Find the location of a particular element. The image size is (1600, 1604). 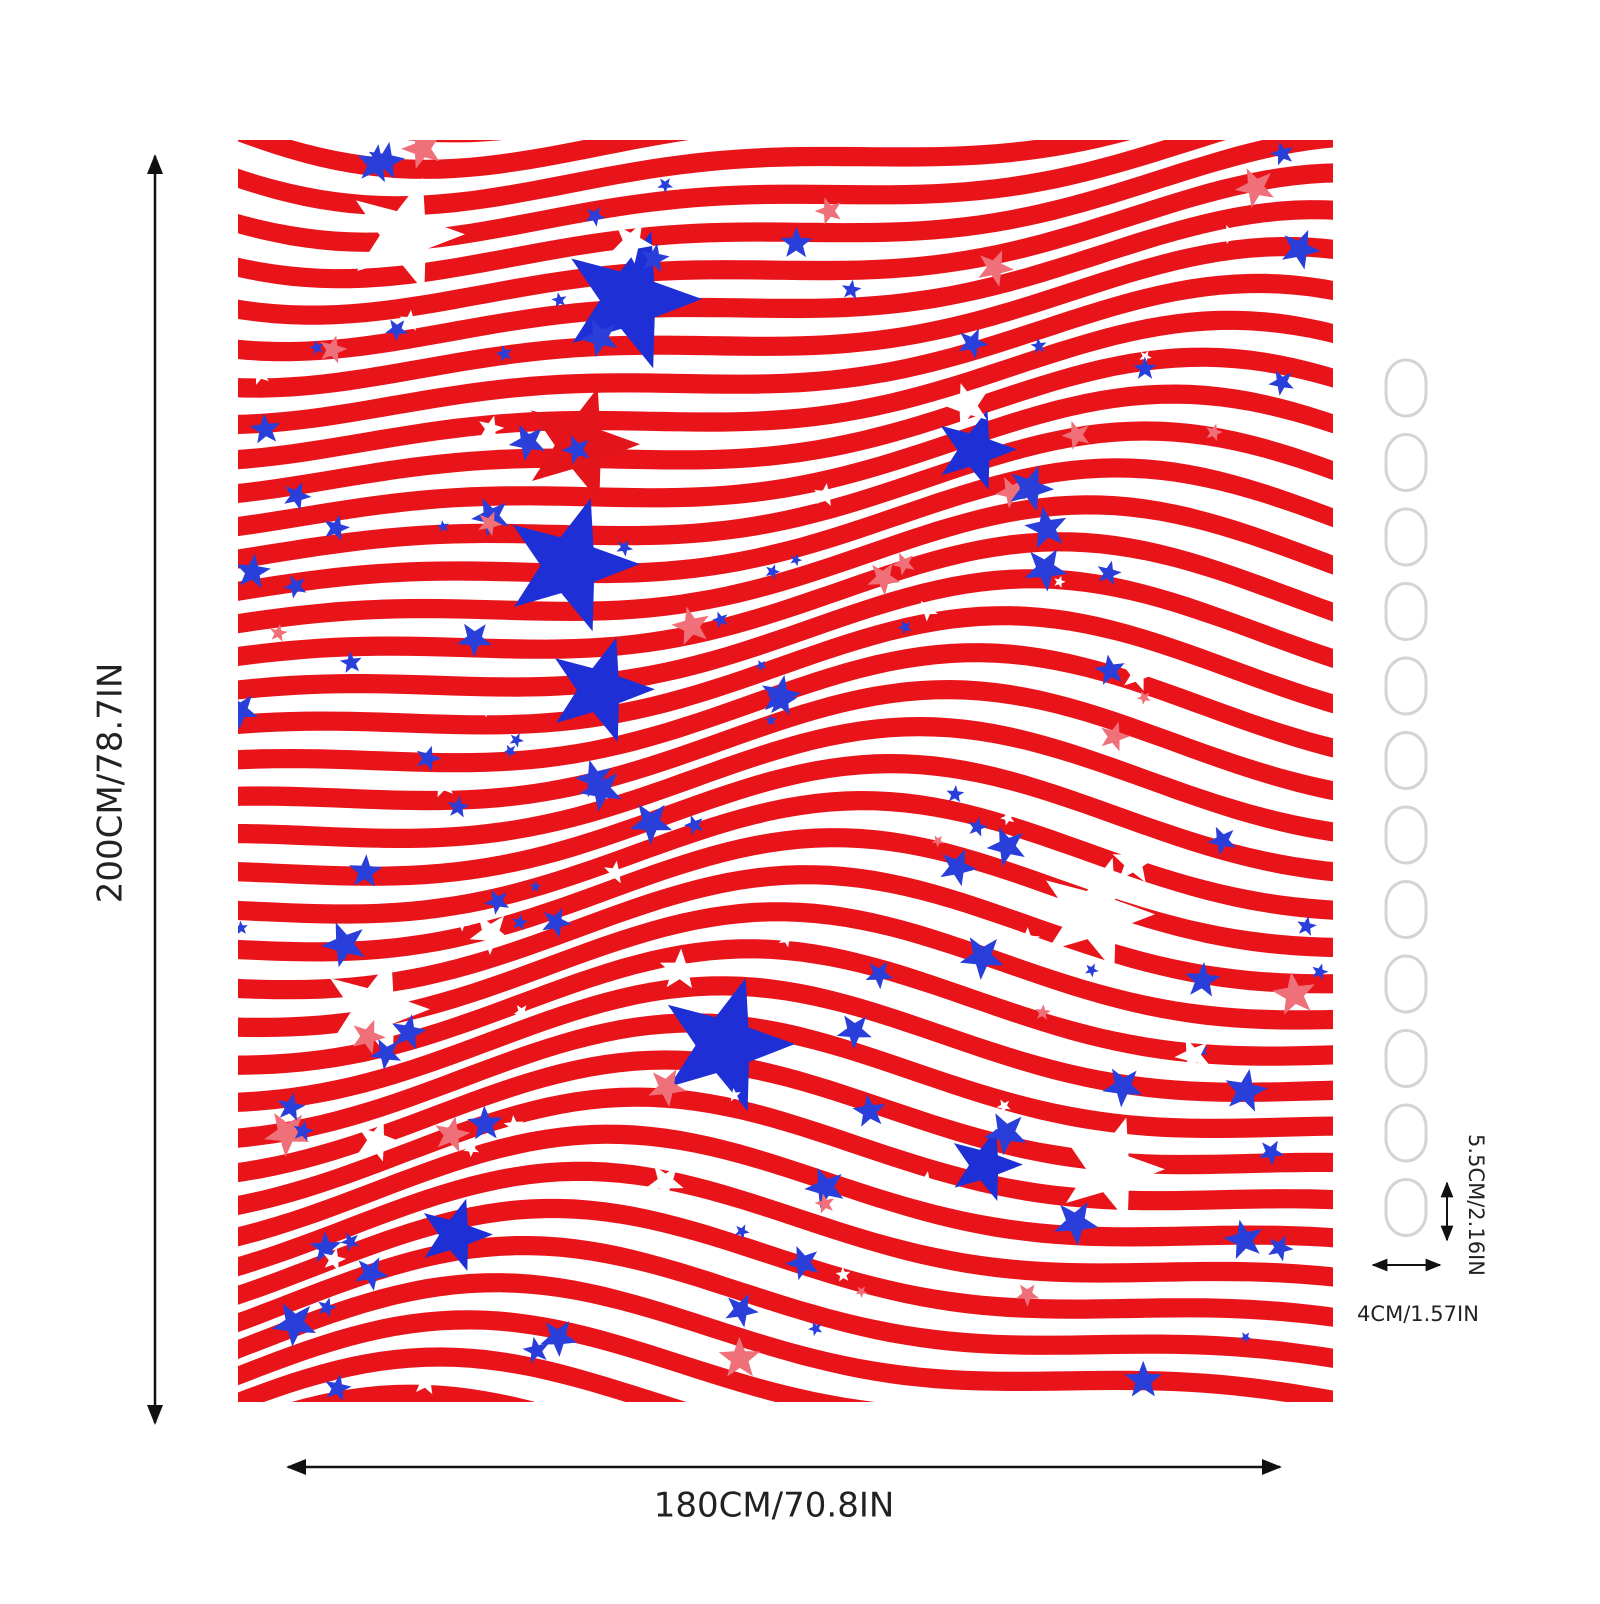

width-label: 180CM/70.8IN is located at coordinates (774, 1506).